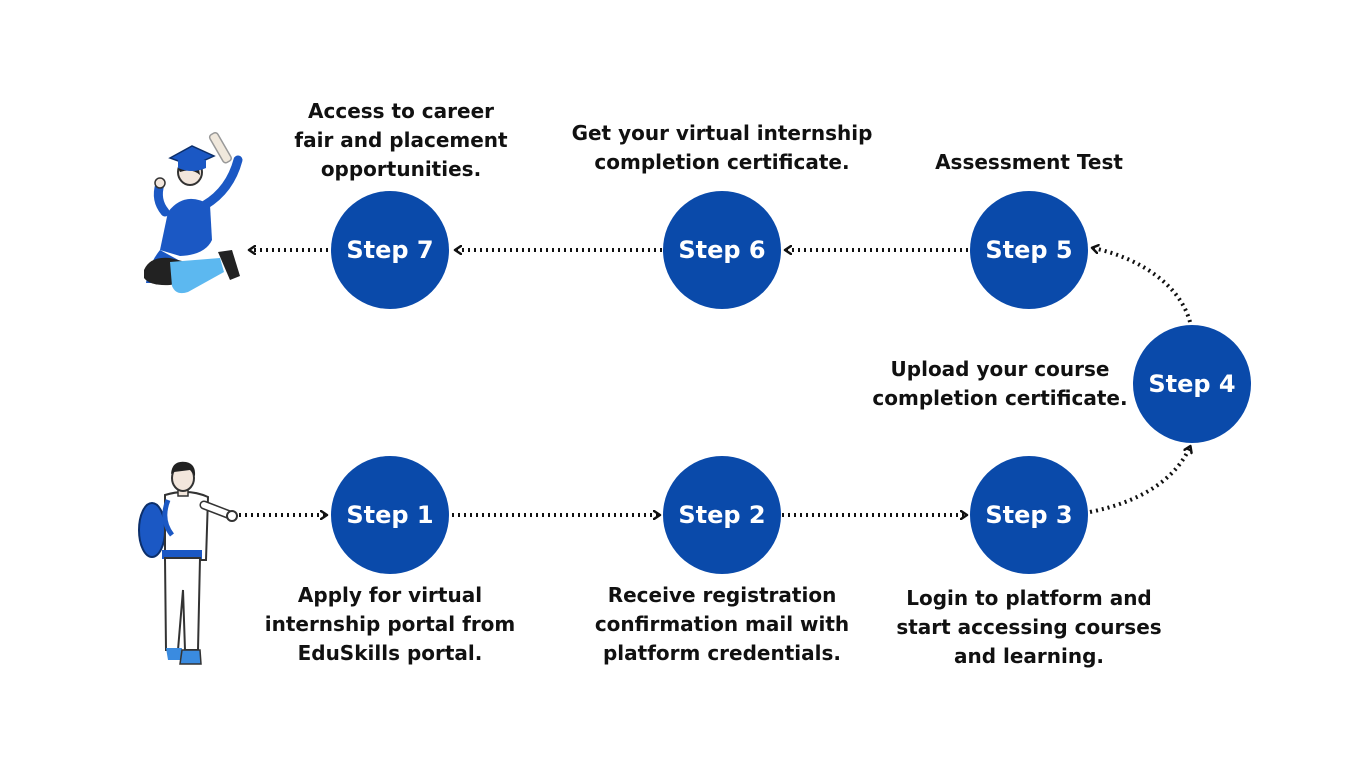 The image size is (1366, 768). Describe the element at coordinates (1139, 480) in the screenshot. I see `arrow-step3-to-step4` at that location.